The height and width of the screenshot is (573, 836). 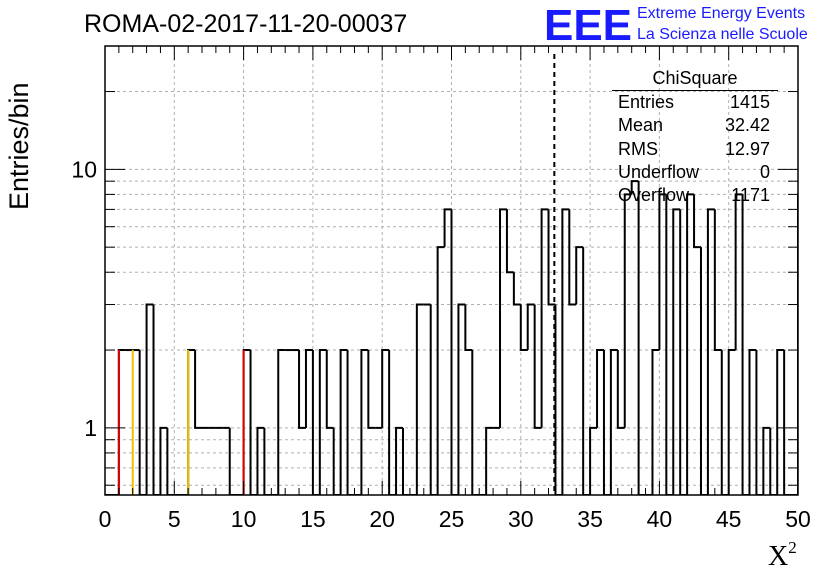 What do you see at coordinates (641, 125) in the screenshot?
I see `stats-label: Mean` at bounding box center [641, 125].